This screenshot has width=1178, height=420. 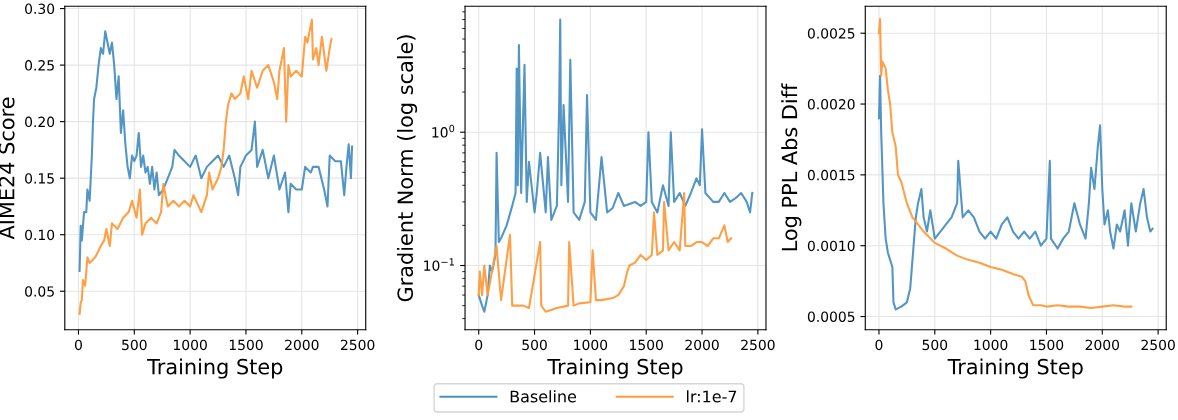 What do you see at coordinates (40, 9) in the screenshot?
I see `y-tick-label: 0.30` at bounding box center [40, 9].